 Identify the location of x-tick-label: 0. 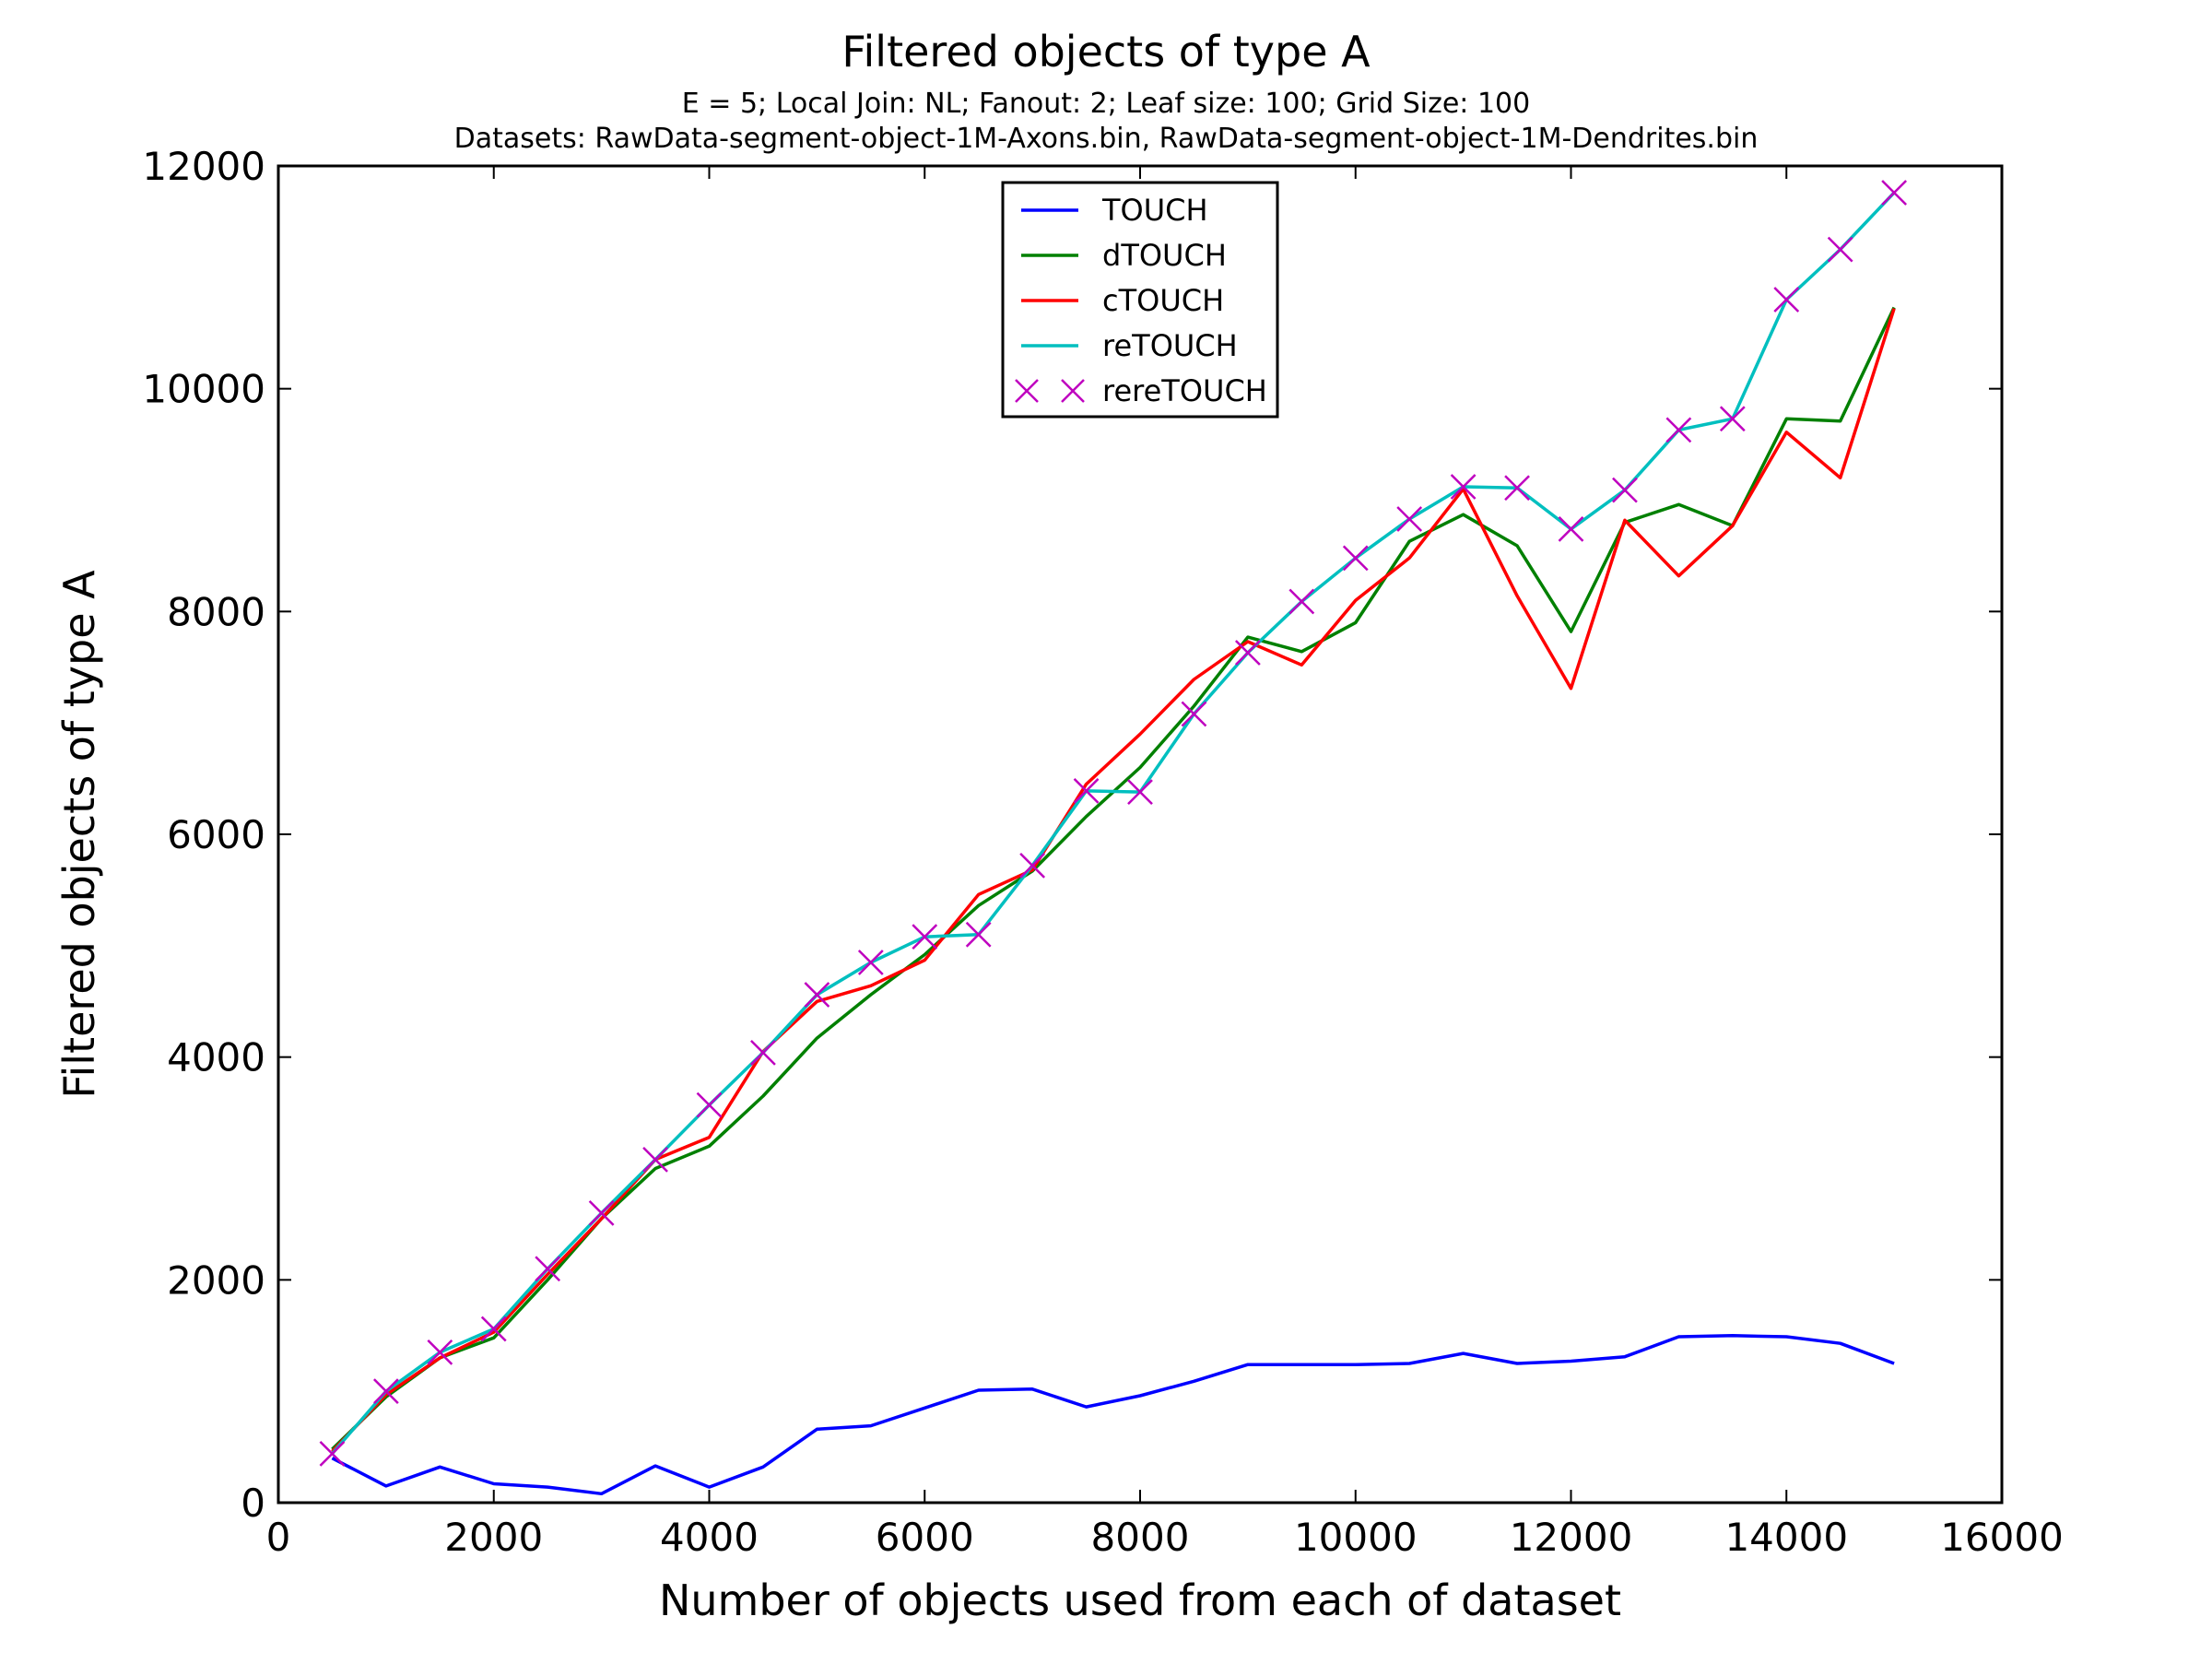
(278, 1537).